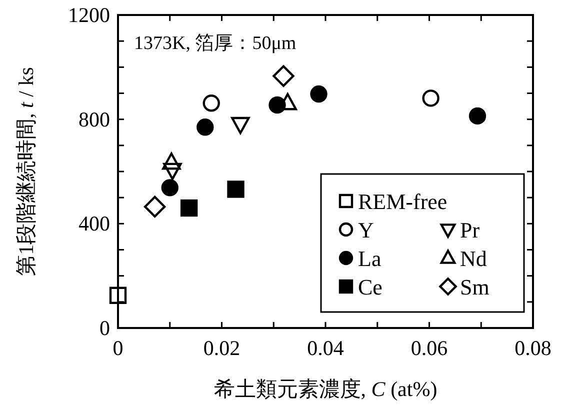 This screenshot has width=571, height=407. What do you see at coordinates (221, 348) in the screenshot?
I see `x-tick-label: 0.02` at bounding box center [221, 348].